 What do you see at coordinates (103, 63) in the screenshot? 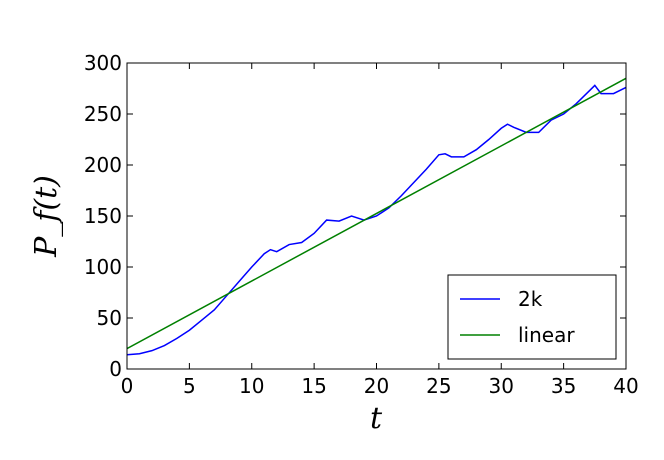
I see `y-tick-label: 300` at bounding box center [103, 63].